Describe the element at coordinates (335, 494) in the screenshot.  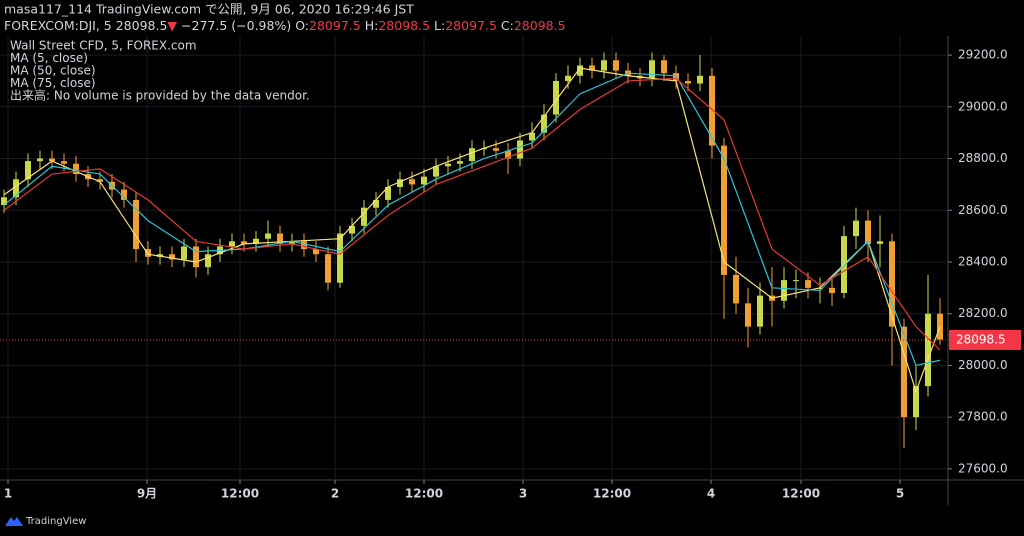
I see `x-tick-label: 2` at that location.